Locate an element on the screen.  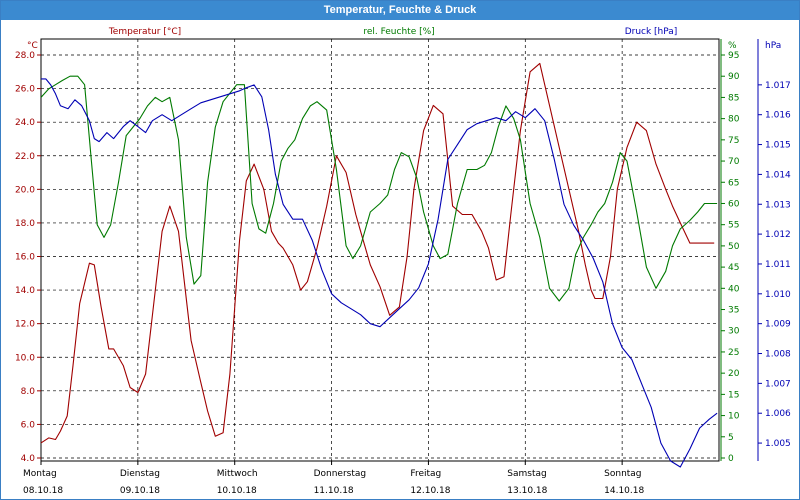
legend-temperature: Temperatur [°C] is located at coordinates (144, 32).